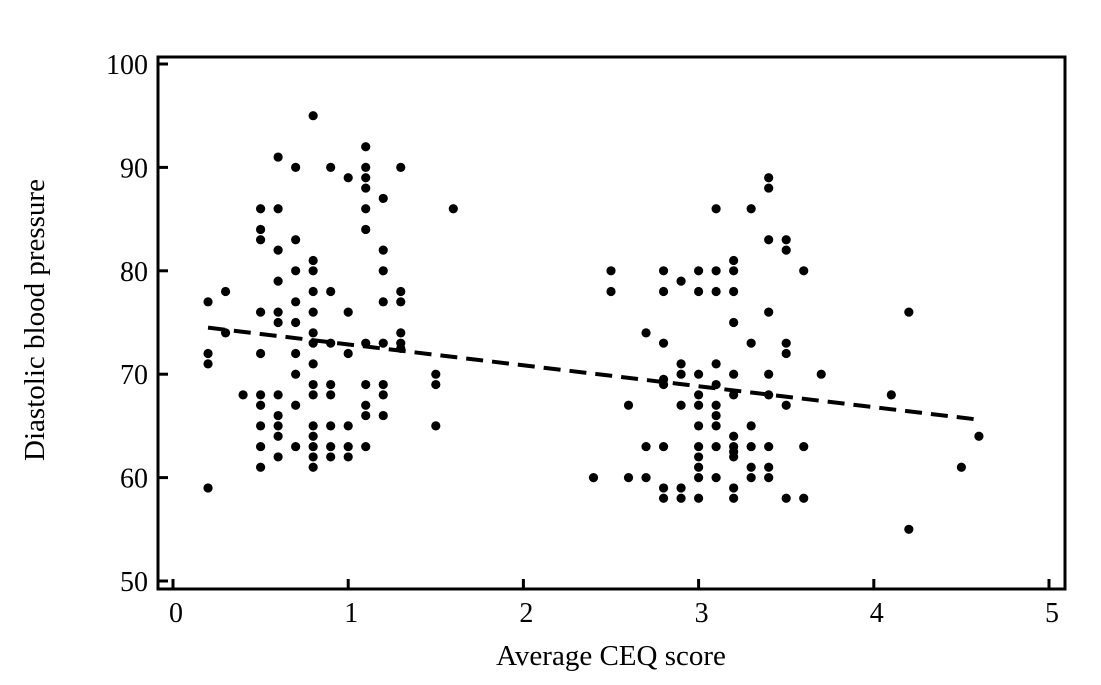 The width and height of the screenshot is (1101, 685). I want to click on x-axis-title: Average CEQ score, so click(611, 656).